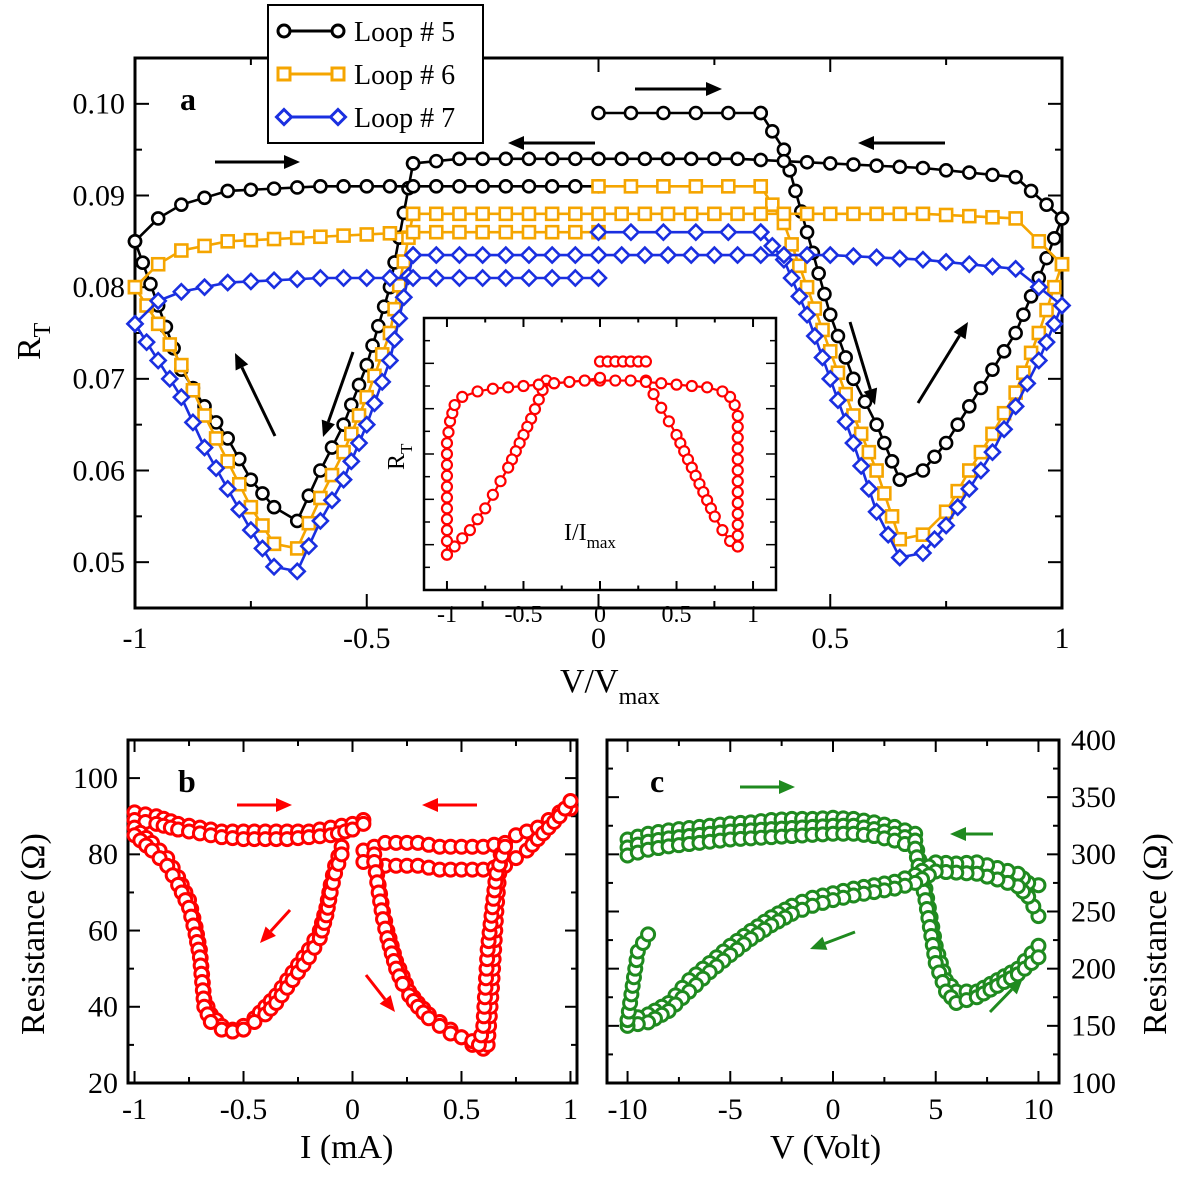 This screenshot has height=1185, width=1188. What do you see at coordinates (338, 74) in the screenshot?
I see `legend-marker-right` at bounding box center [338, 74].